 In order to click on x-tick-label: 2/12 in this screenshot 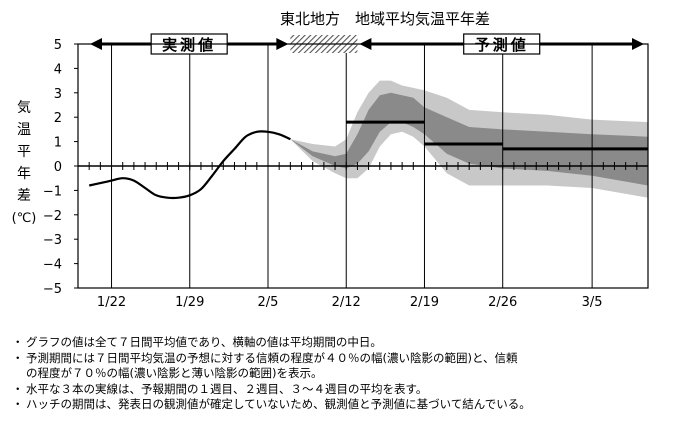, I will do `click(346, 302)`.